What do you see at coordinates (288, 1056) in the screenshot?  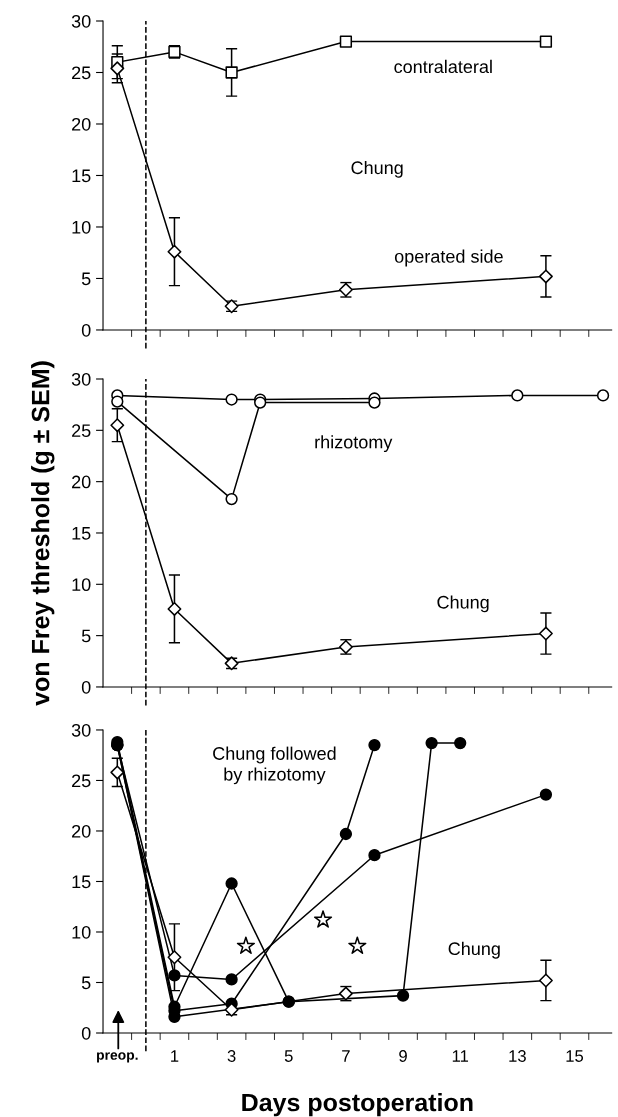 I see `x-tick-label: 5` at bounding box center [288, 1056].